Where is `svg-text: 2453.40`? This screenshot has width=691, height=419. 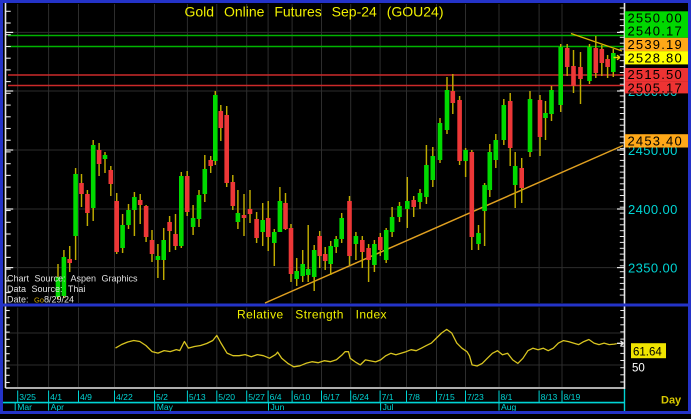
svg-text: 2453.40 is located at coordinates (655, 140).